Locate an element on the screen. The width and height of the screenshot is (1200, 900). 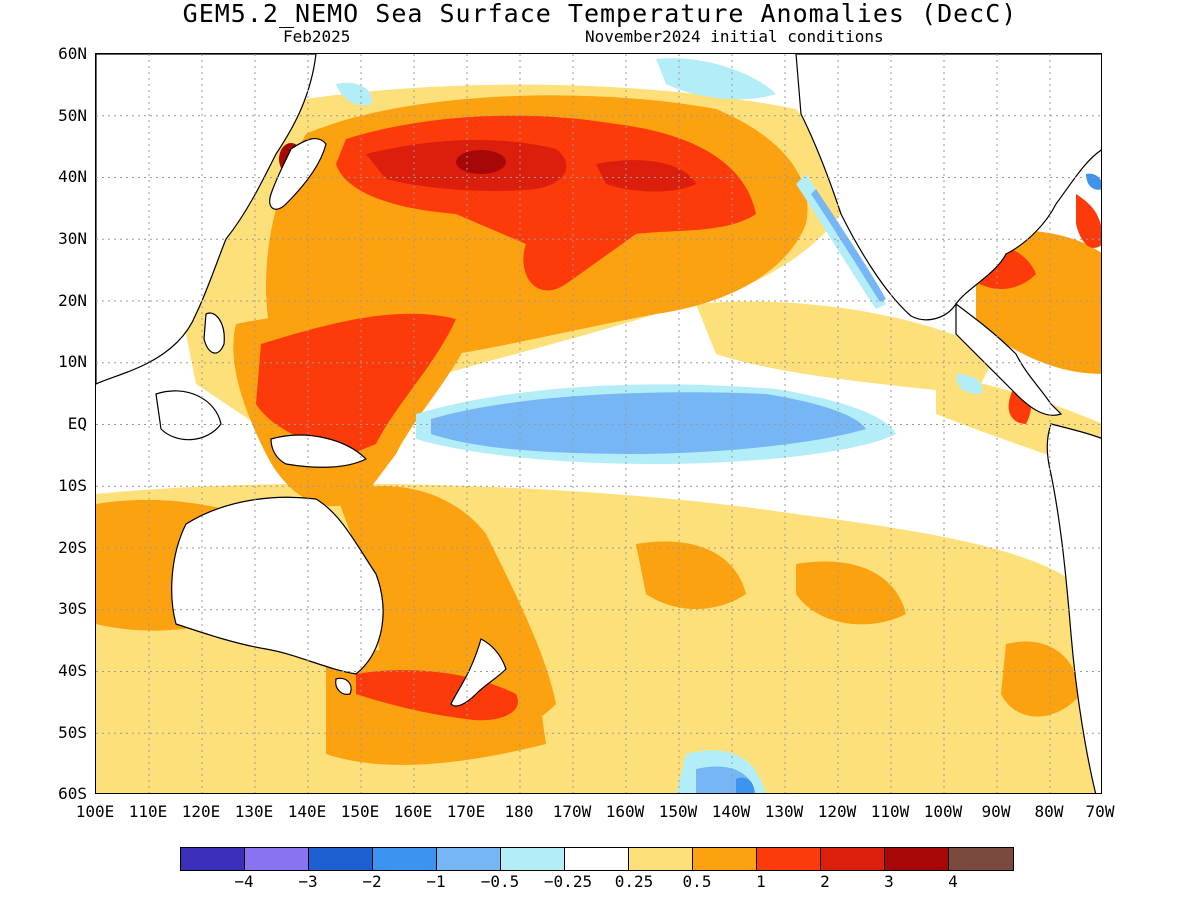
central-america is located at coordinates (1009, 359).